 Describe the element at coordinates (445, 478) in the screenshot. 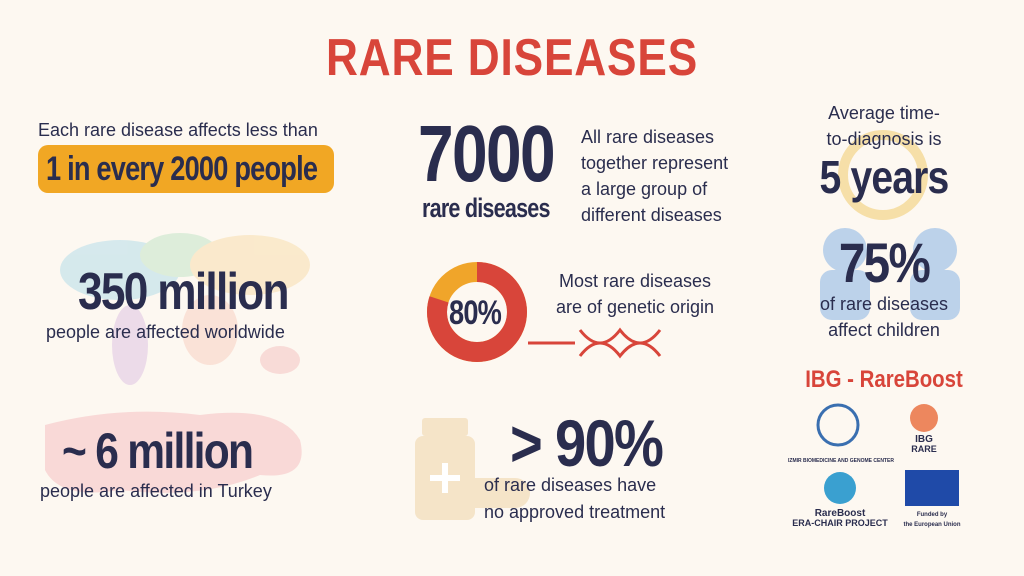

I see `cross` at that location.